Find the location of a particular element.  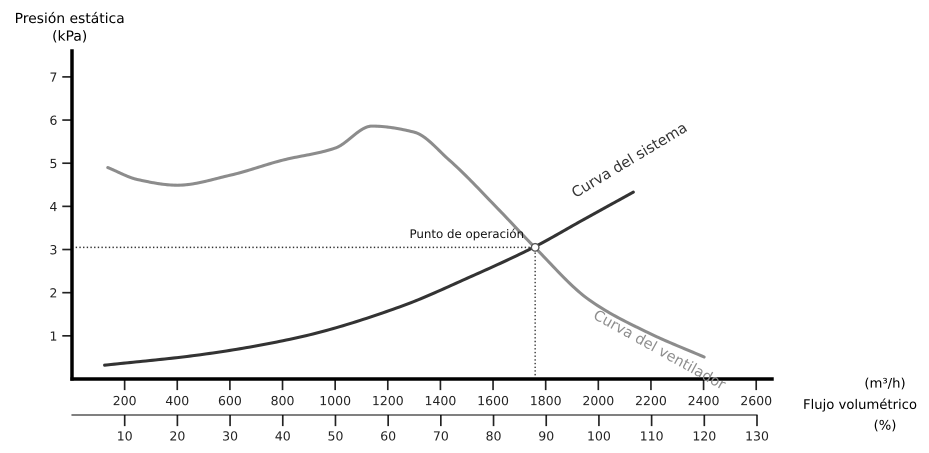

x-tick-label: 800 is located at coordinates (282, 401).